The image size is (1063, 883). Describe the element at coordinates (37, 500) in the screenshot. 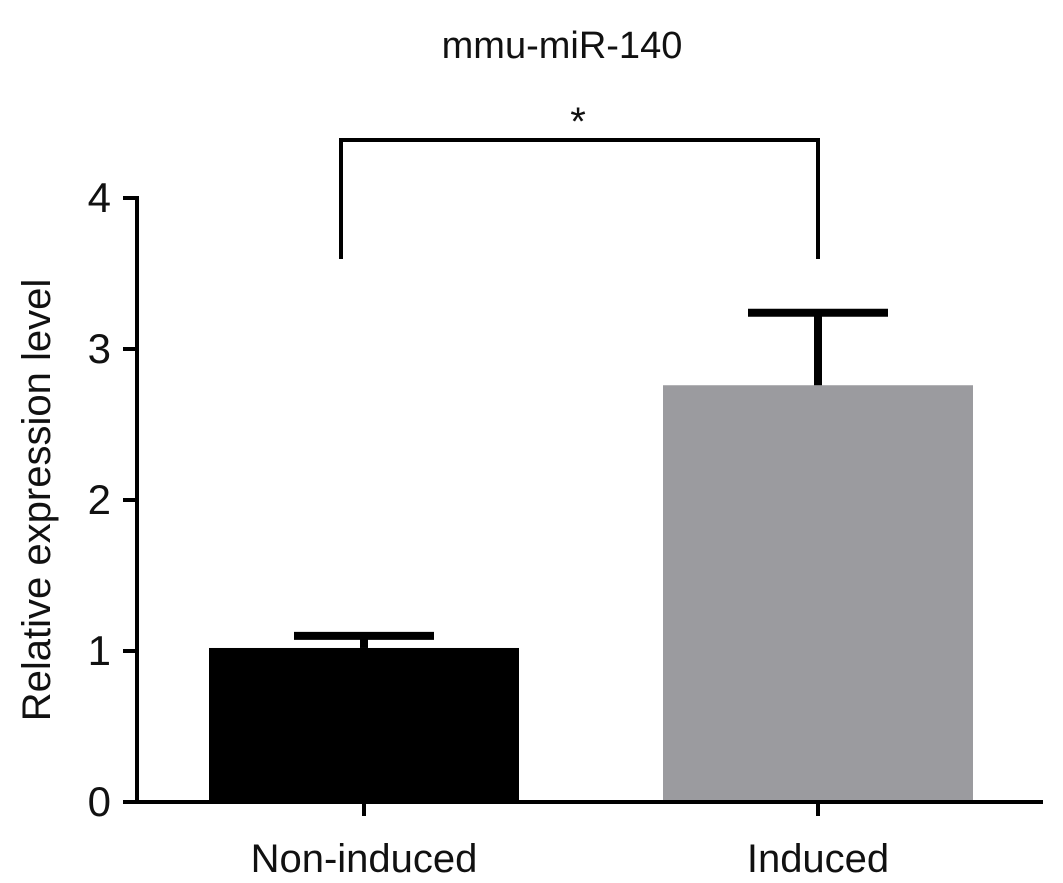

I see `y-axis-label: Relative expression level` at that location.